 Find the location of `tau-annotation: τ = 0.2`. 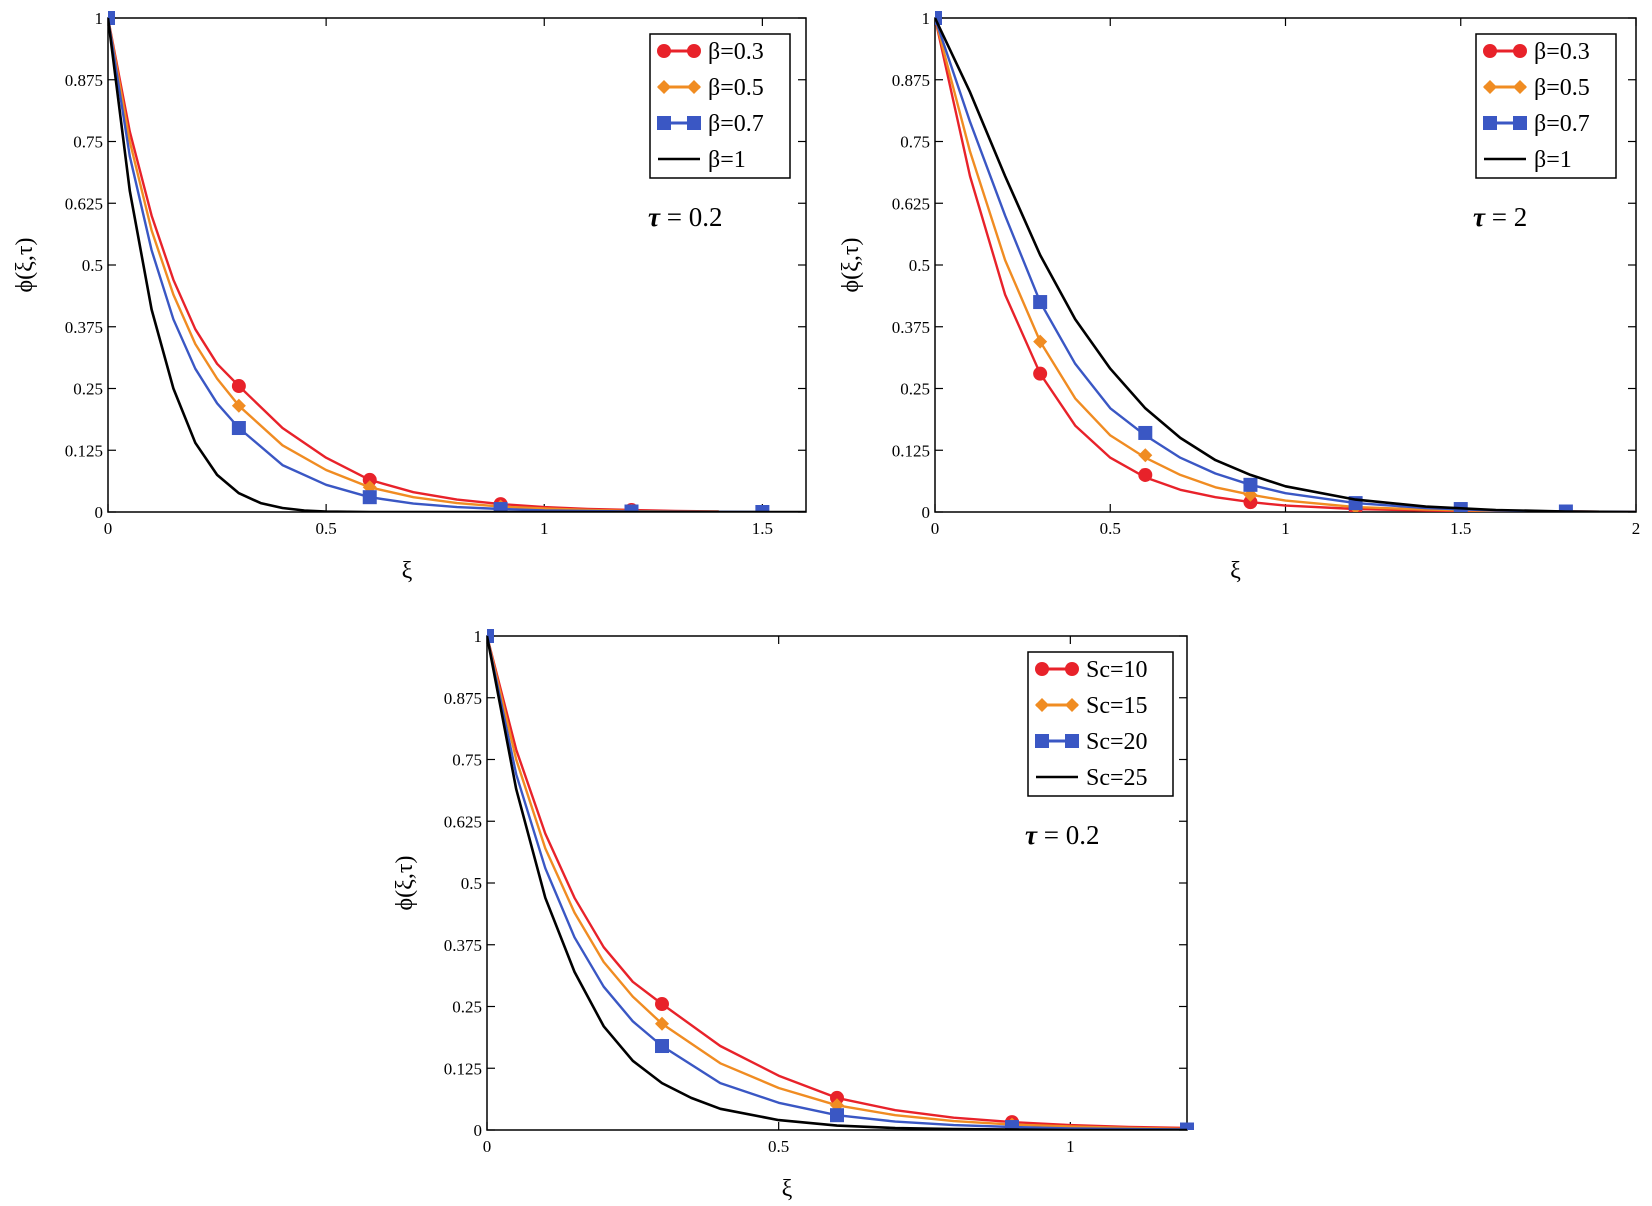

tau-annotation: τ = 0.2 is located at coordinates (685, 217).